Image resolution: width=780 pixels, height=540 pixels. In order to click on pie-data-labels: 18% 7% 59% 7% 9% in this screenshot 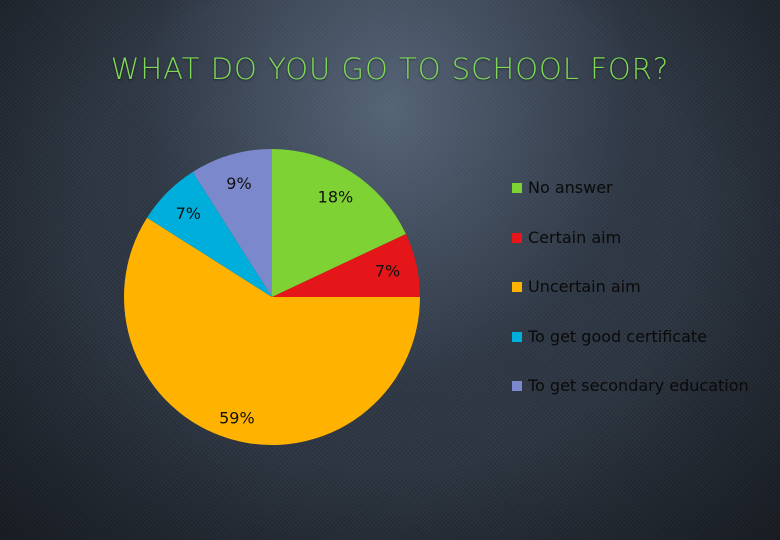, I will do `click(288, 301)`.